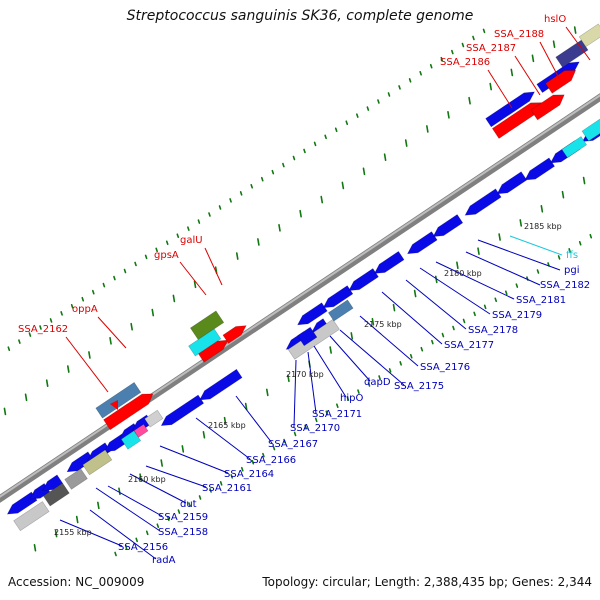 Image resolution: width=600 pixels, height=600 pixels. What do you see at coordinates (76, 582) in the screenshot?
I see `accession-text: Accession: NC_009009` at bounding box center [76, 582].